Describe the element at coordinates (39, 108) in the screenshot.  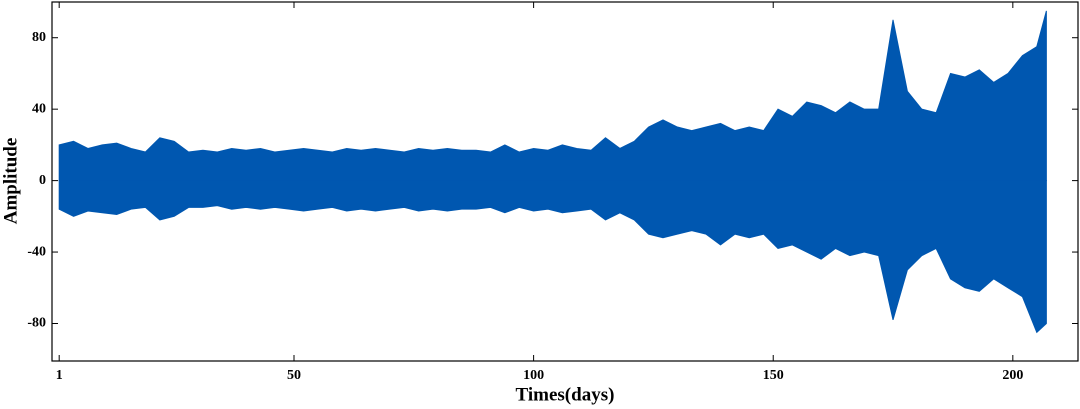
I see `y-tick-label: 40` at that location.